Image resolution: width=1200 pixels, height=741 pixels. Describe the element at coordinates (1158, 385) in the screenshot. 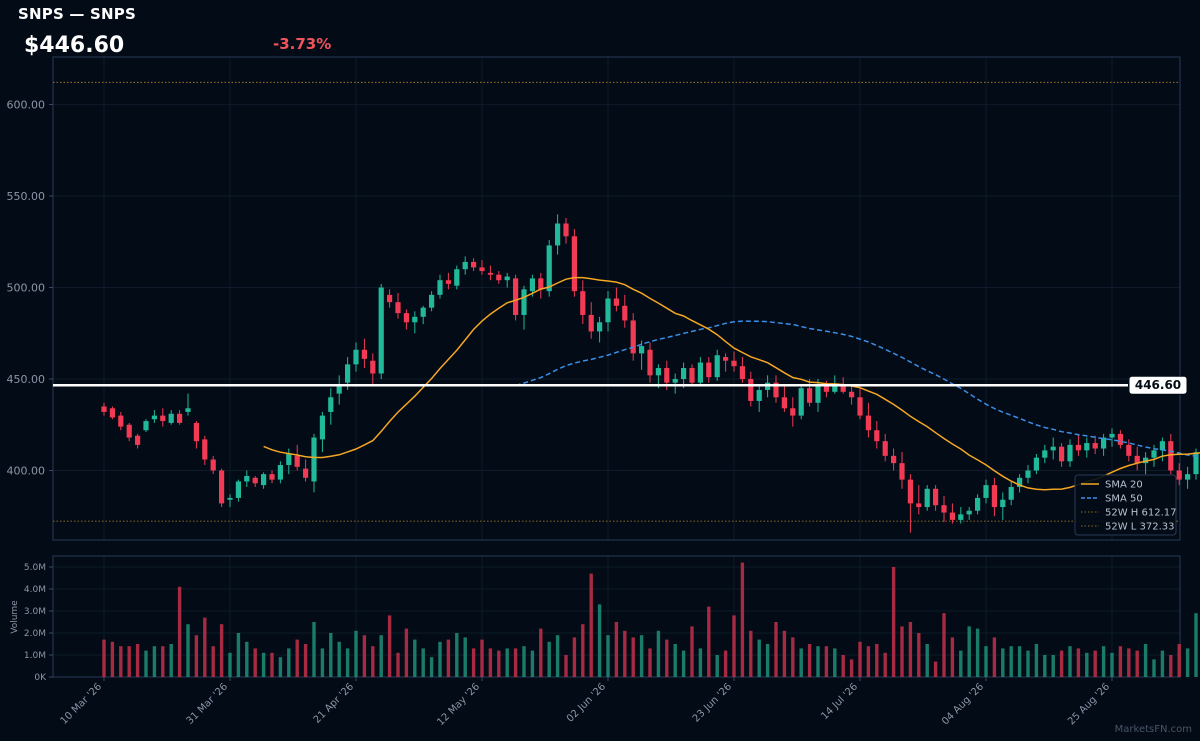

I see `last-price-tag-label: 446.60` at that location.